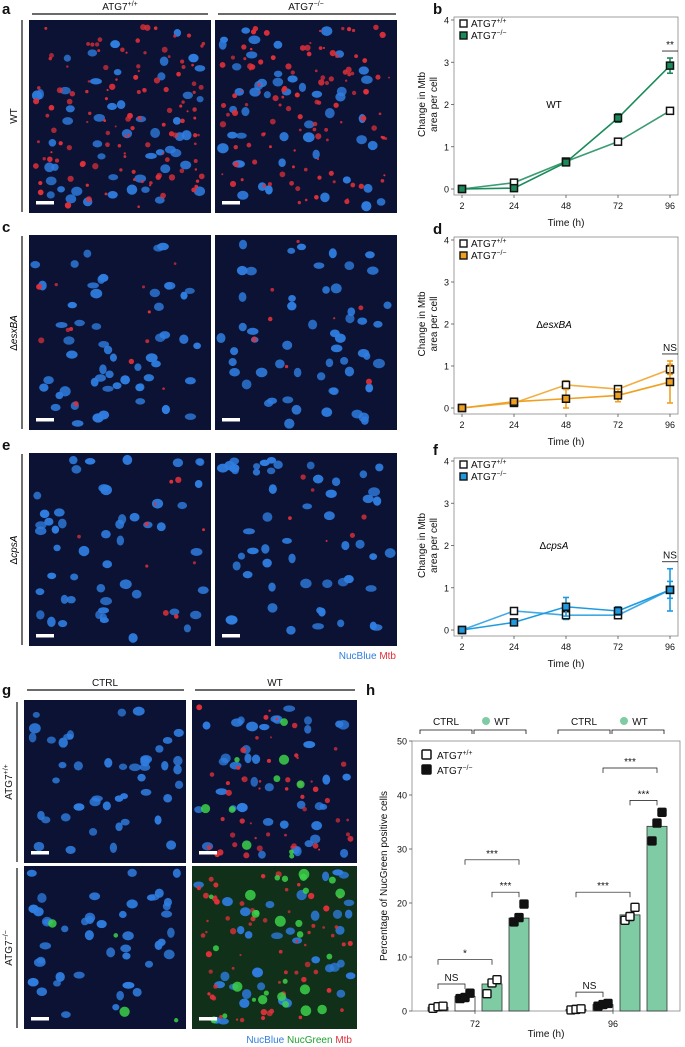 This screenshot has height=1047, width=685. Describe the element at coordinates (446, 367) in the screenshot. I see `y-tick-label: 1` at that location.